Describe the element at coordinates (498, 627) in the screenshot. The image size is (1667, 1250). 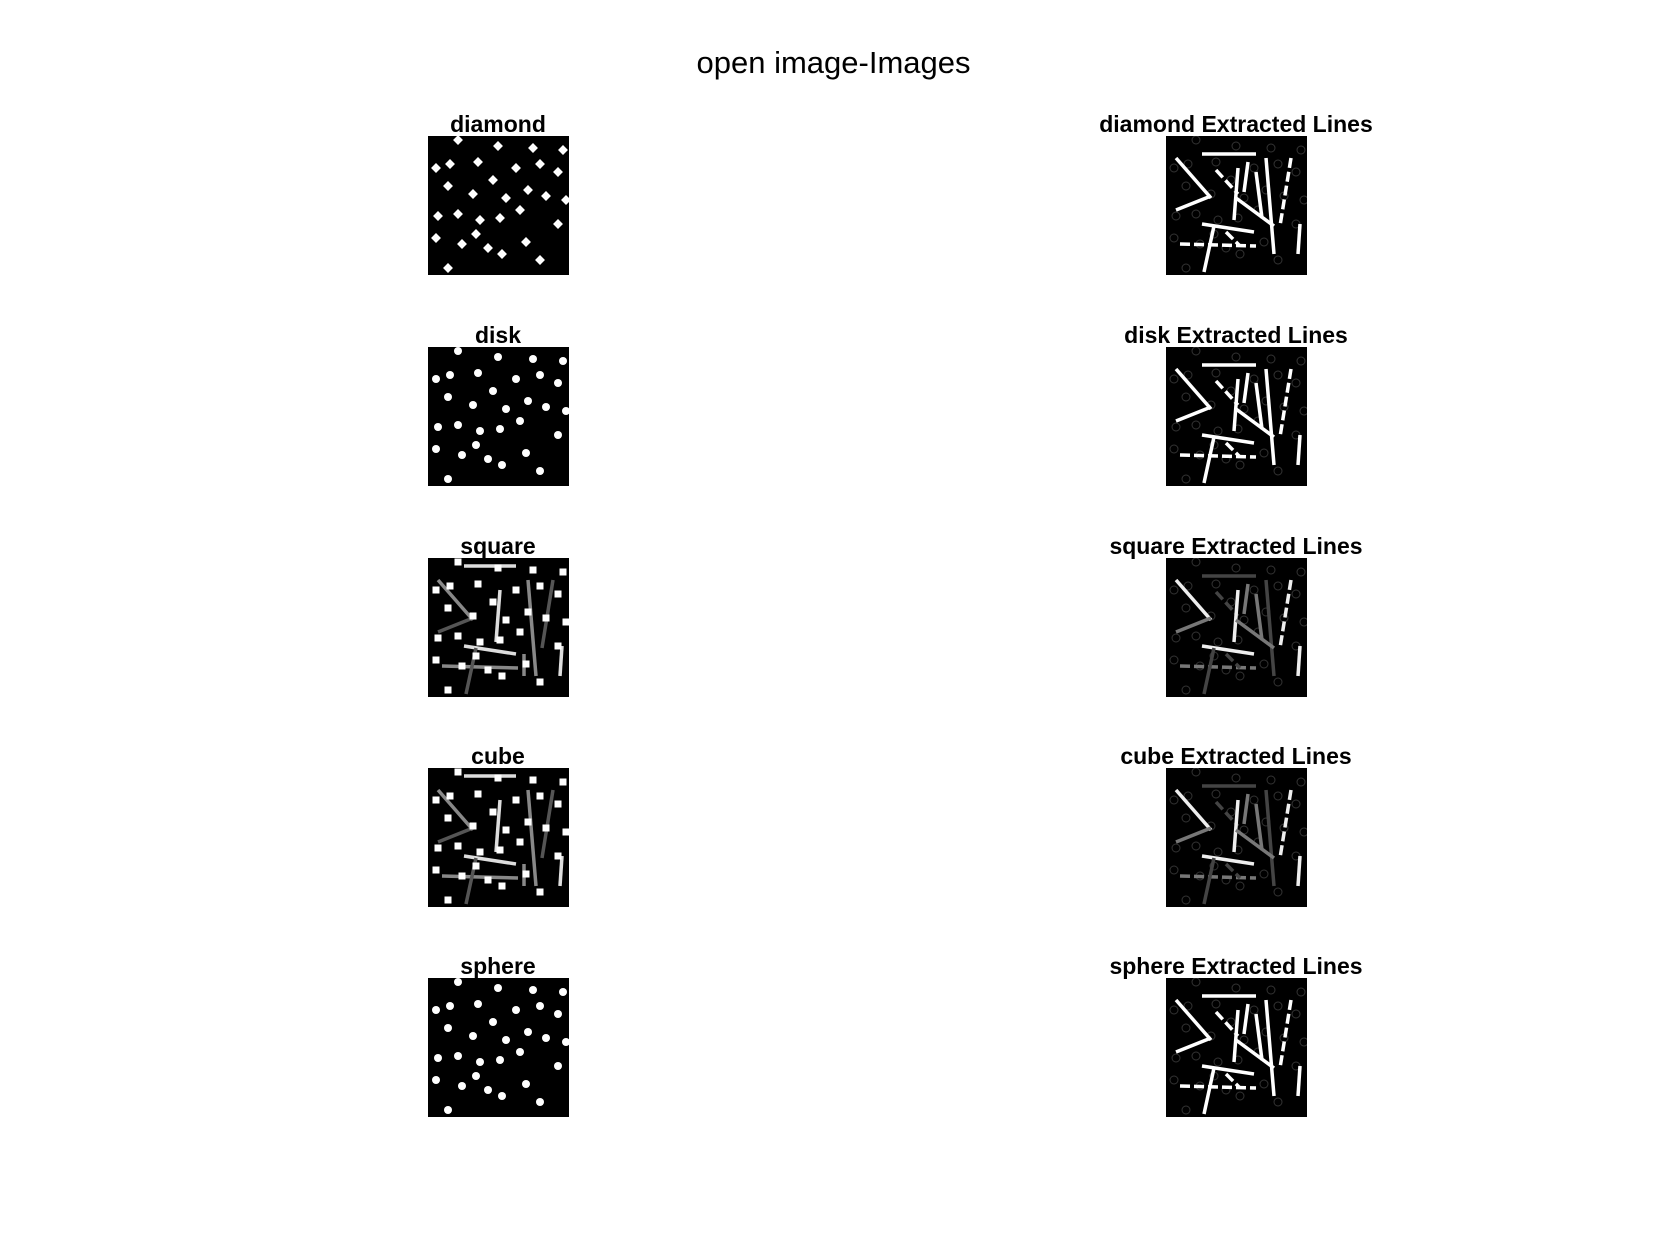
I see `image-square` at that location.